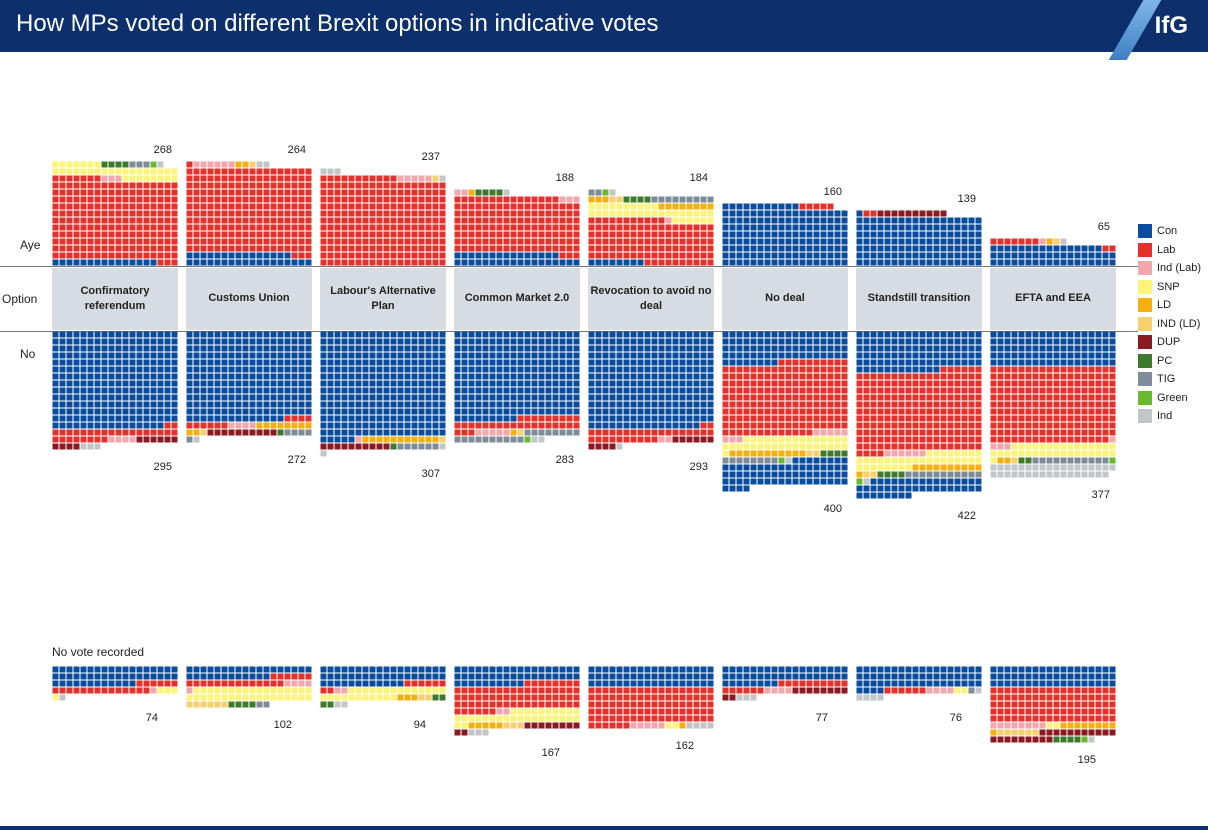 The height and width of the screenshot is (830, 1208). I want to click on nvr-cell-snp, so click(957, 690).